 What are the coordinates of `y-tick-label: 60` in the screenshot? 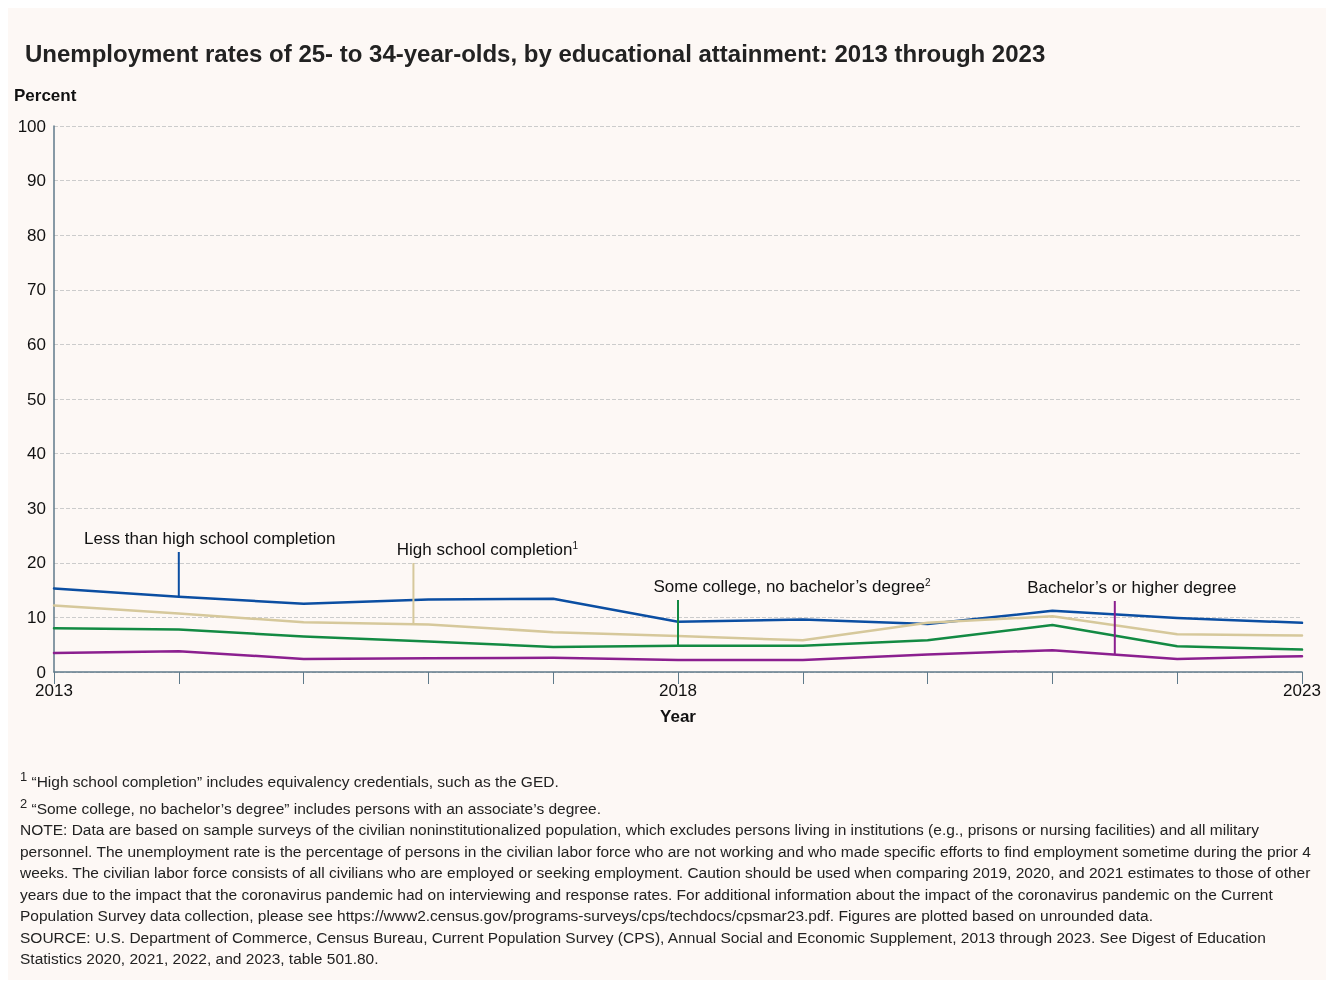 It's located at (36, 344).